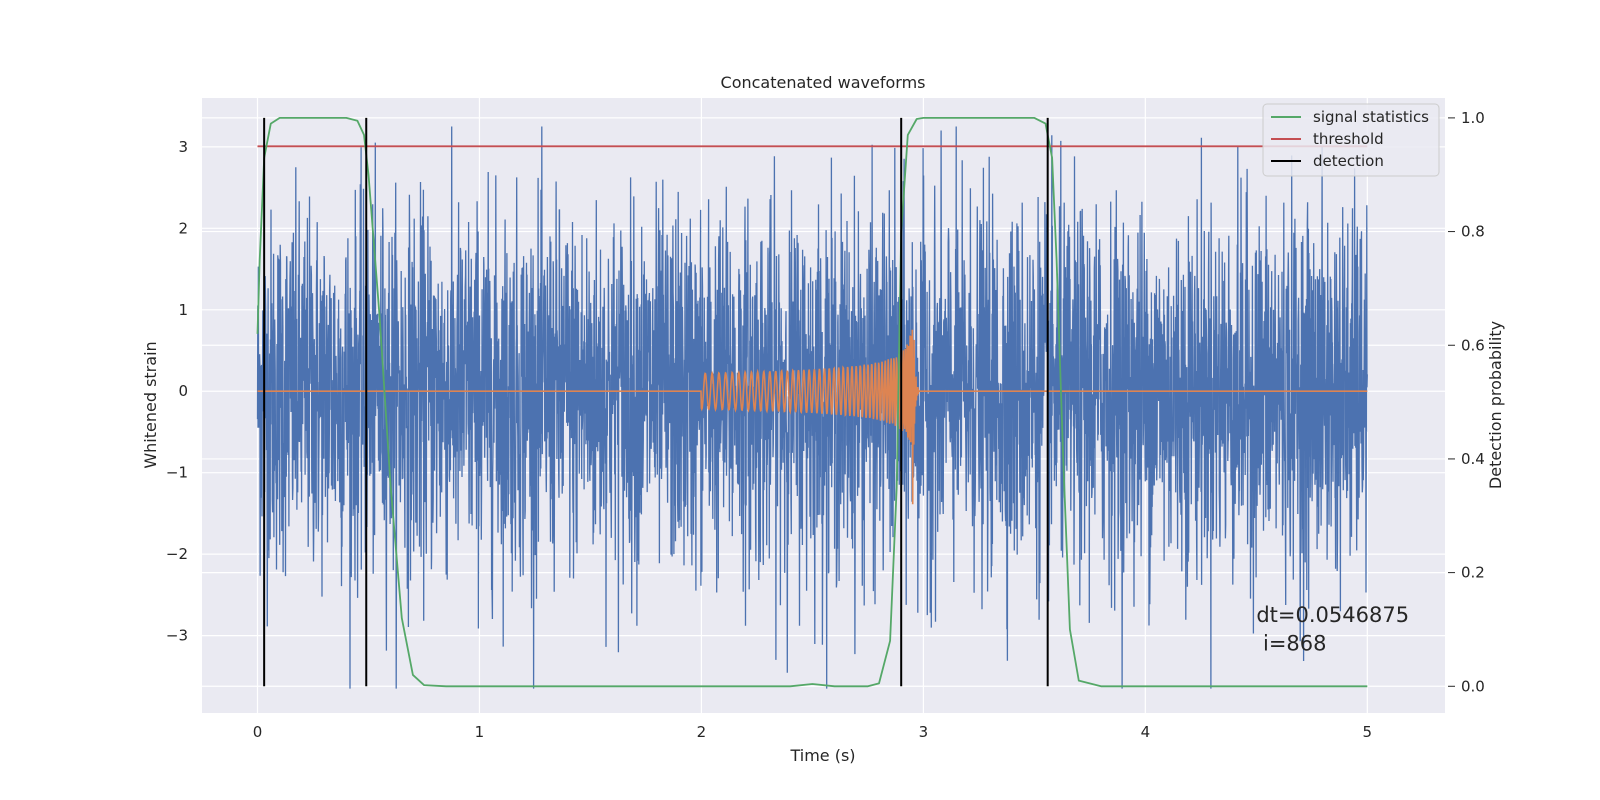 Image resolution: width=1600 pixels, height=800 pixels. I want to click on y-tick-label: −3, so click(177, 636).